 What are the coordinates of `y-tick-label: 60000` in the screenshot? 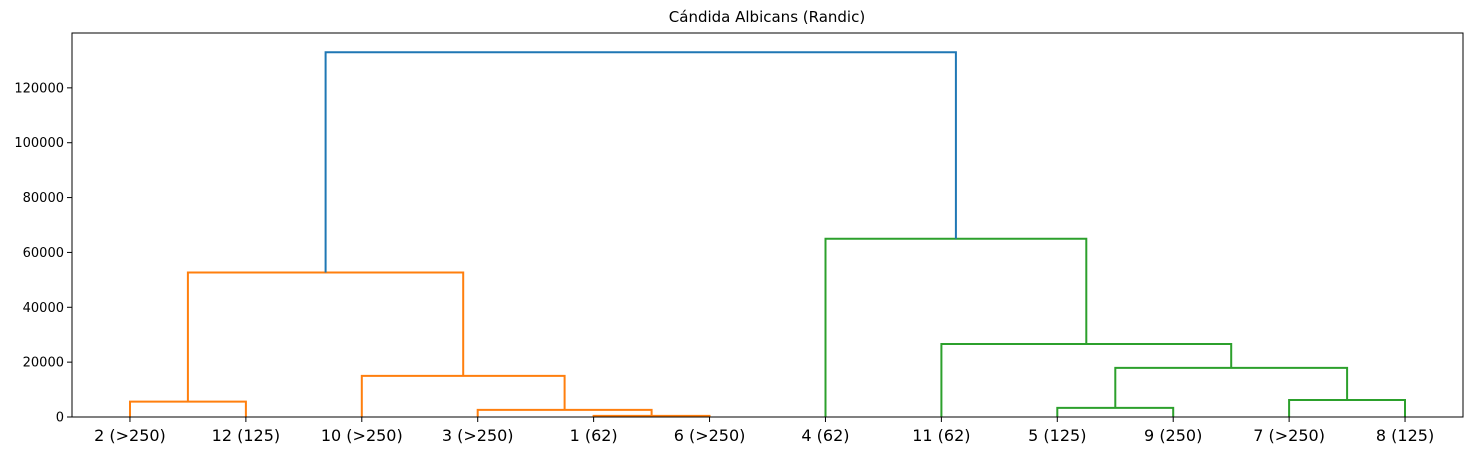 It's located at (43, 253).